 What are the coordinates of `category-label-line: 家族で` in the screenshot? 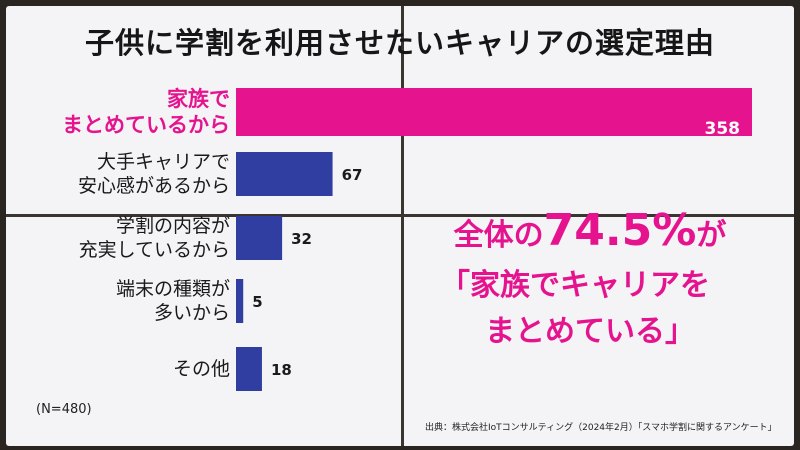 It's located at (198, 99).